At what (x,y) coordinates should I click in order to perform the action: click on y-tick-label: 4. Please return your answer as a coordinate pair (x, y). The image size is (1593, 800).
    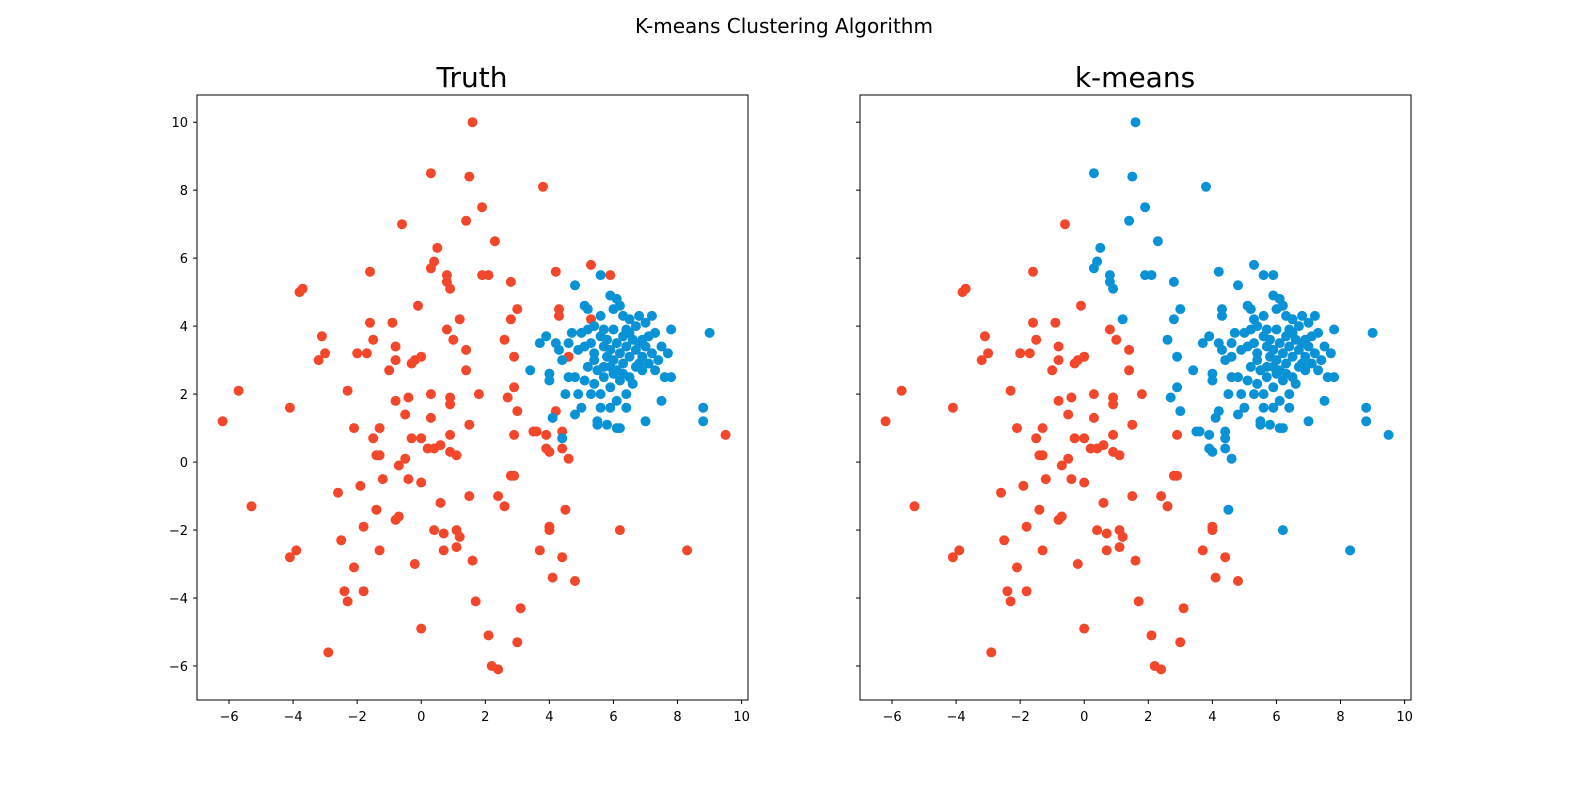
    Looking at the image, I should click on (184, 327).